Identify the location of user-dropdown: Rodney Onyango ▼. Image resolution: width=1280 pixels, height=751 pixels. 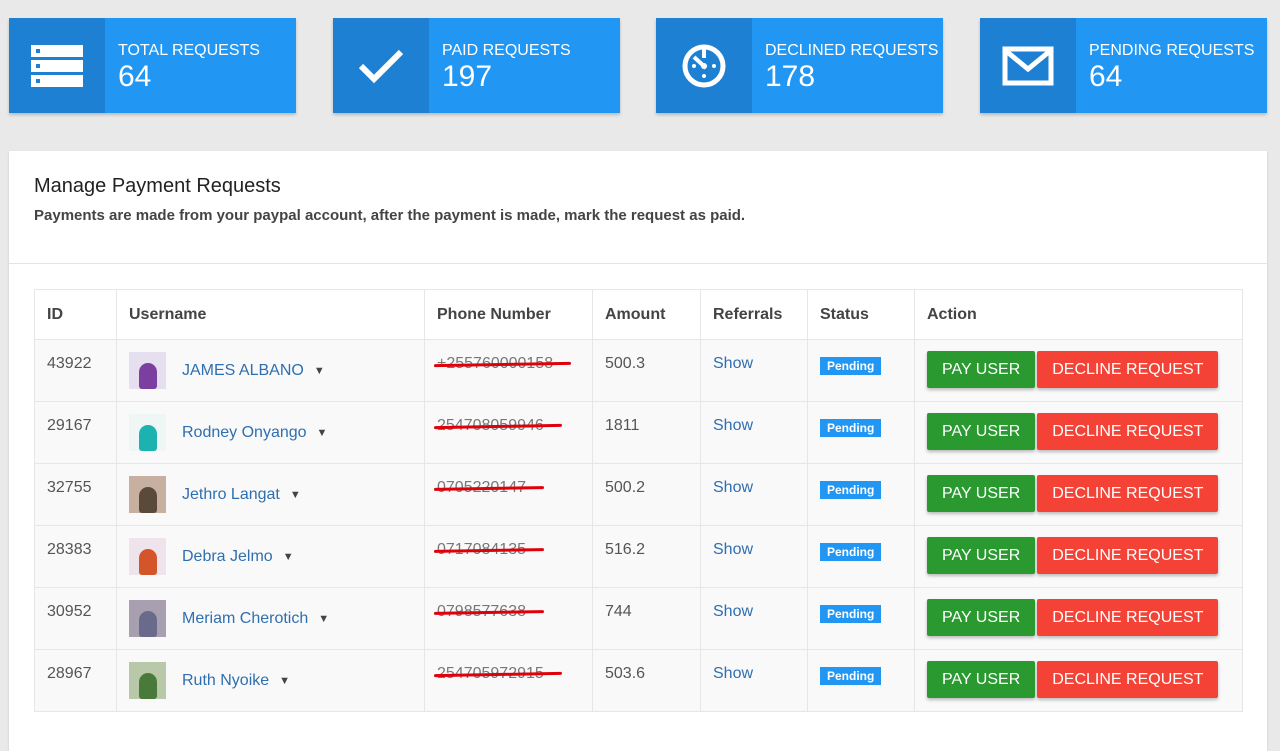
(270, 432).